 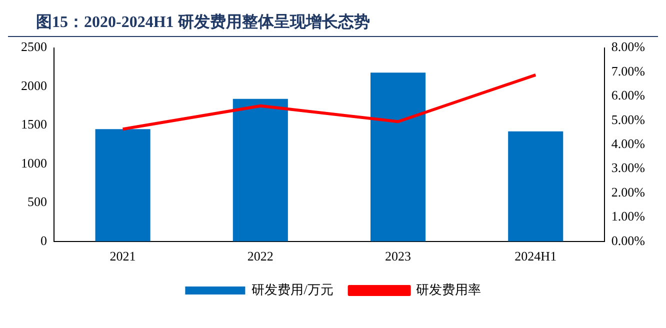 I want to click on x-tick-label: 2022, so click(x=260, y=256).